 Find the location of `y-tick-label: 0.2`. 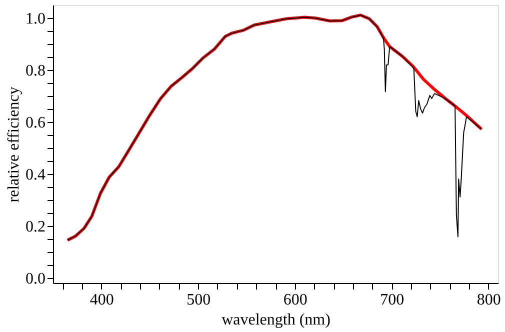

y-tick-label: 0.2 is located at coordinates (36, 227).